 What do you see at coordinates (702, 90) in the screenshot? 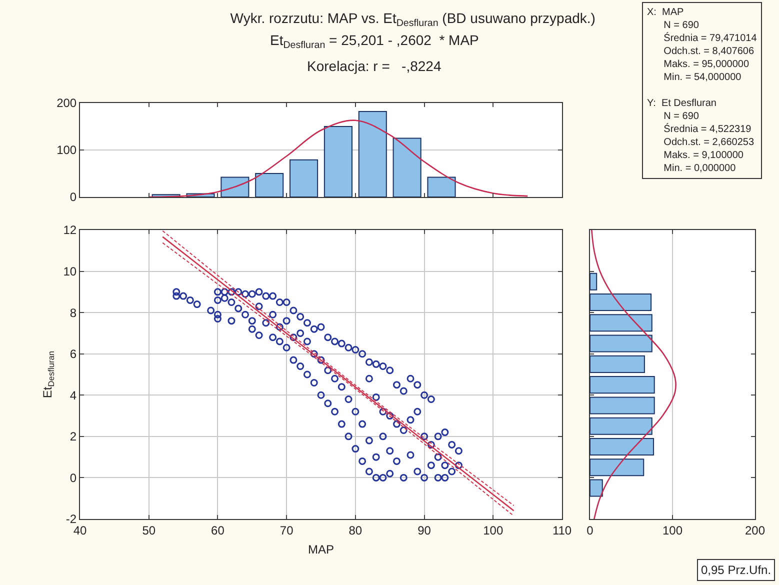
I see `text: X: MAP N = 690 Średnia = 79,471014 Odch.st. = 8,407606 Maks. = 95,000000 Min. = 54,000000 Y: Et Desfluran N = 690 Średnia = 4,522319 Odch.st. = 2,660253 Maks. = 9,100000 Min. = 0,000000` at bounding box center [702, 90].